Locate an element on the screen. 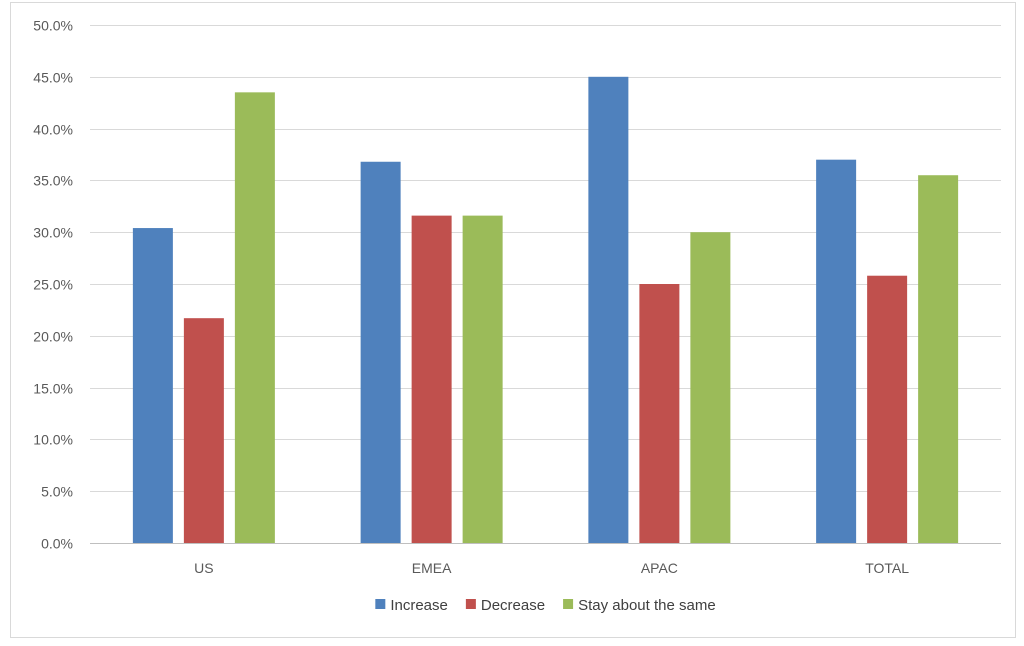  y-tick-label: 35.0% is located at coordinates (53, 181).